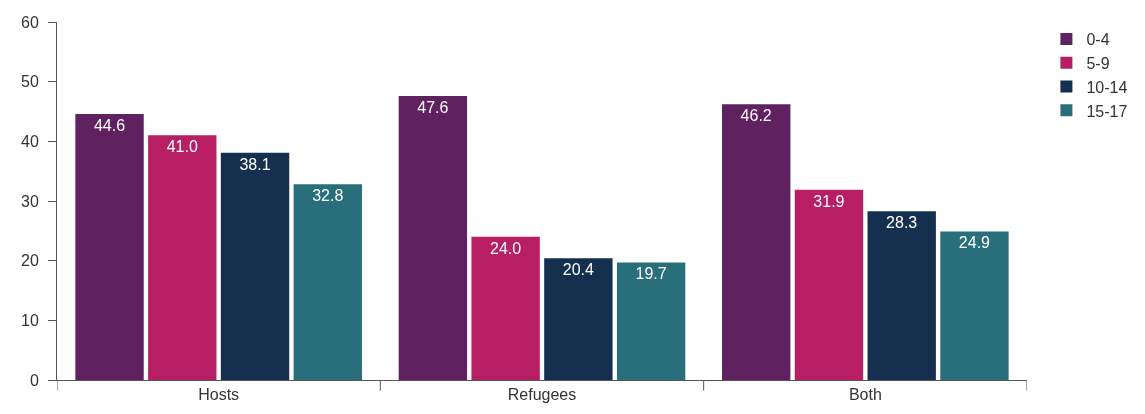 Image resolution: width=1145 pixels, height=414 pixels. What do you see at coordinates (578, 270) in the screenshot?
I see `data-label: 20.4` at bounding box center [578, 270].